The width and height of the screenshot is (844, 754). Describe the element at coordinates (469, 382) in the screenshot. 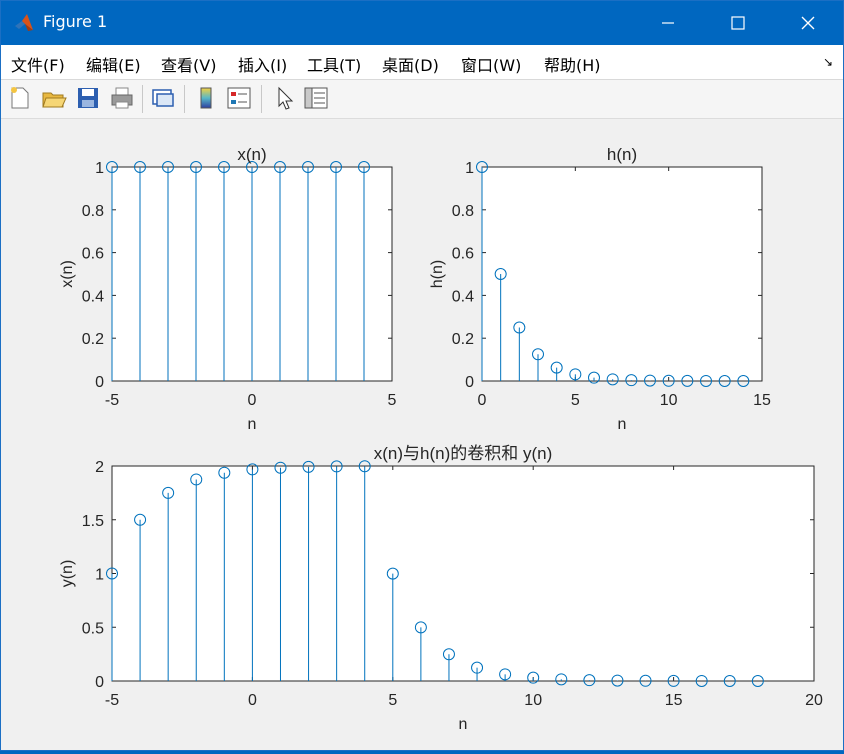

I see `y-tick-label-h: 0` at that location.